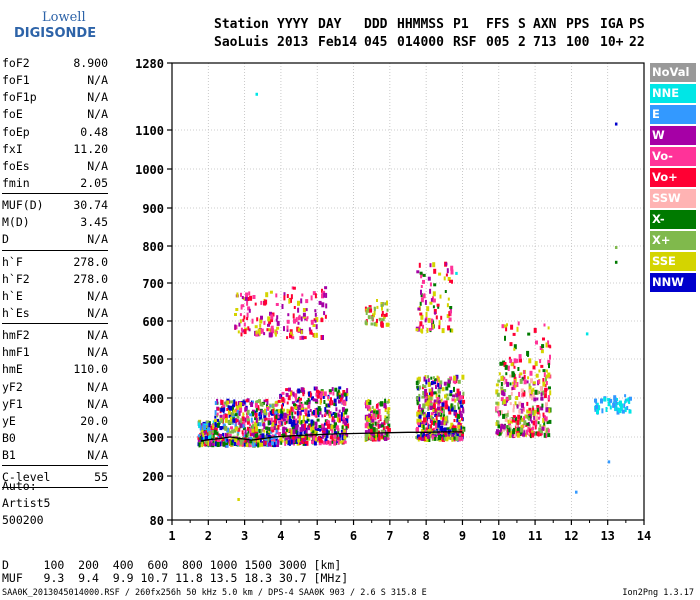 This screenshot has height=600, width=700. I want to click on digisonde-logo: Lowell DIGISONDE, so click(62, 24).